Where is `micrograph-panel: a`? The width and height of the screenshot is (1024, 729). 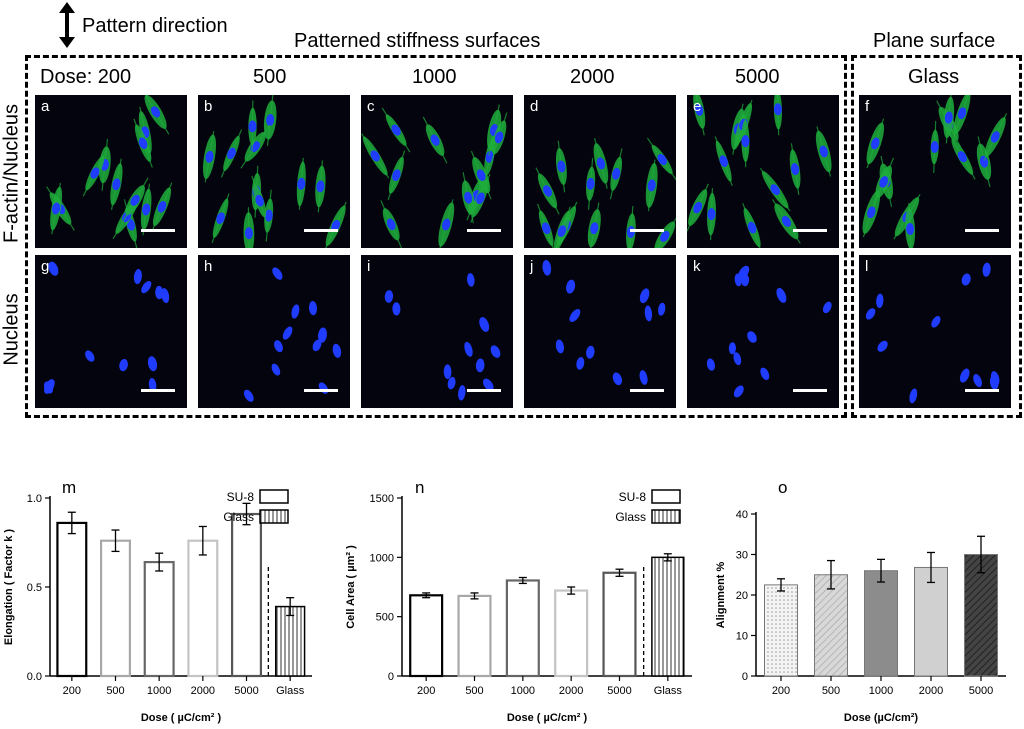
micrograph-panel: a is located at coordinates (111, 171).